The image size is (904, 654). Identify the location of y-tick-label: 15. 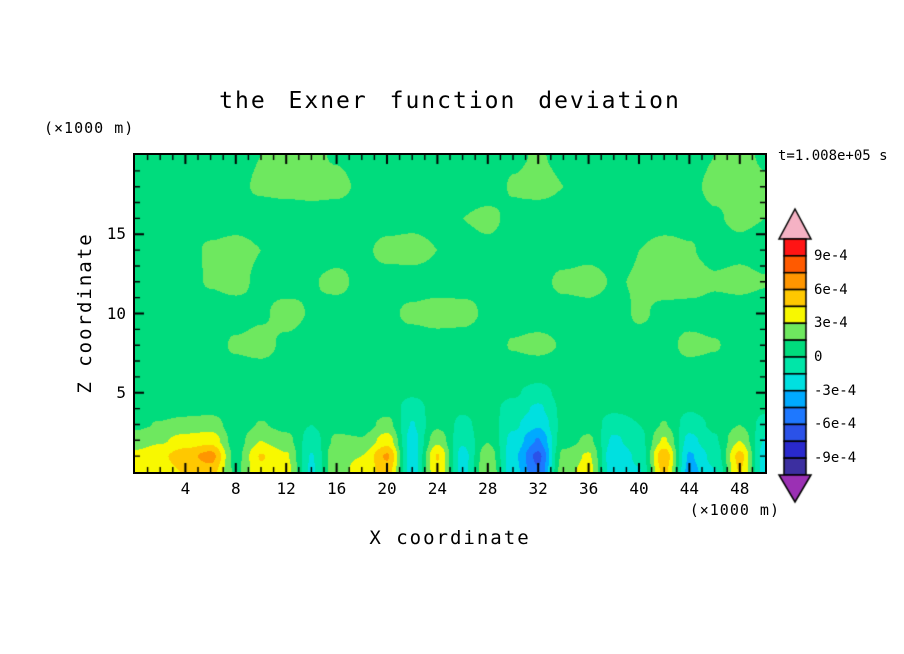
(116, 234).